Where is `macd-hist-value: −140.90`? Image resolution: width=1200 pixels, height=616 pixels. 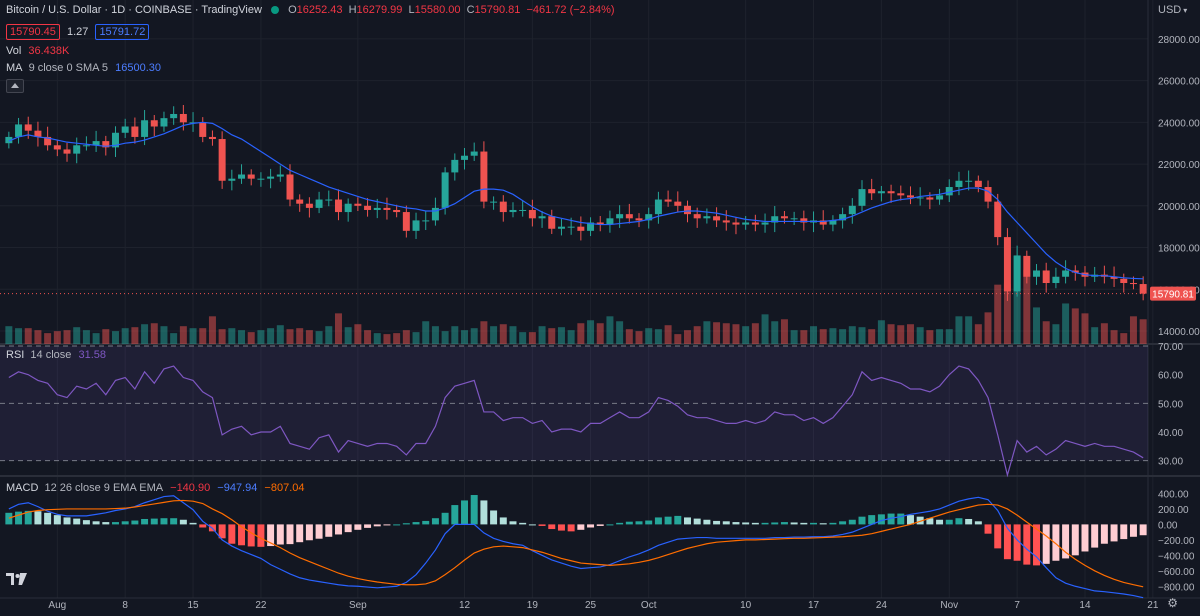 macd-hist-value: −140.90 is located at coordinates (190, 488).